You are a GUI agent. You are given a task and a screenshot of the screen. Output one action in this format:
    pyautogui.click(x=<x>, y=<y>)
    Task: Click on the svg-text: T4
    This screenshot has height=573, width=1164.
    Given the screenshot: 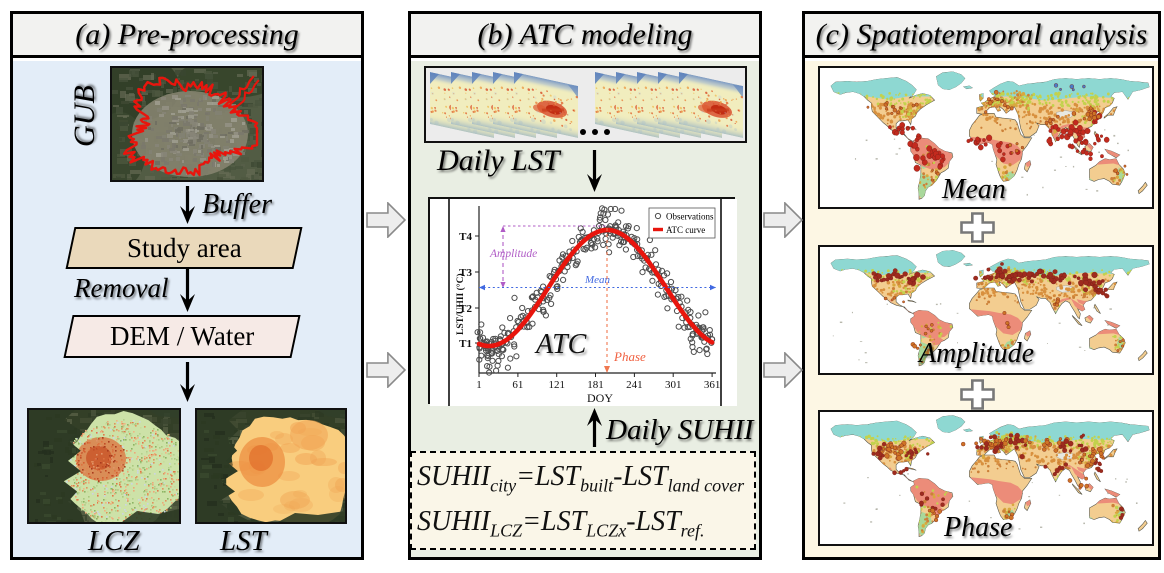 What is the action you would take?
    pyautogui.click(x=465, y=237)
    